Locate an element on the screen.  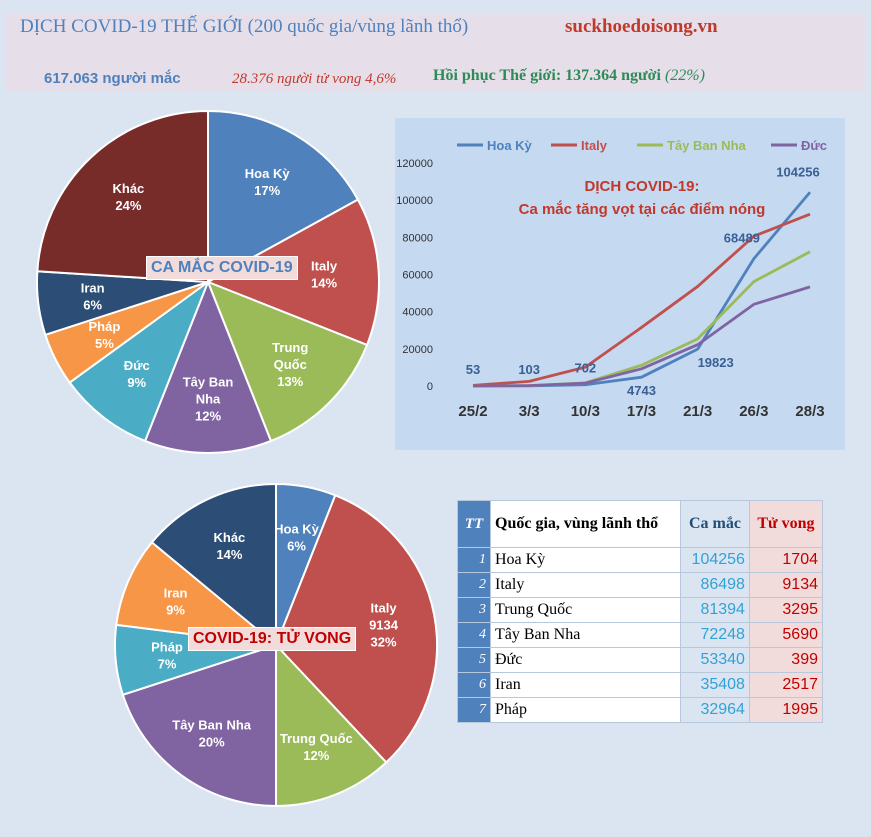
x-tick-label: 21/3 is located at coordinates (697, 411).